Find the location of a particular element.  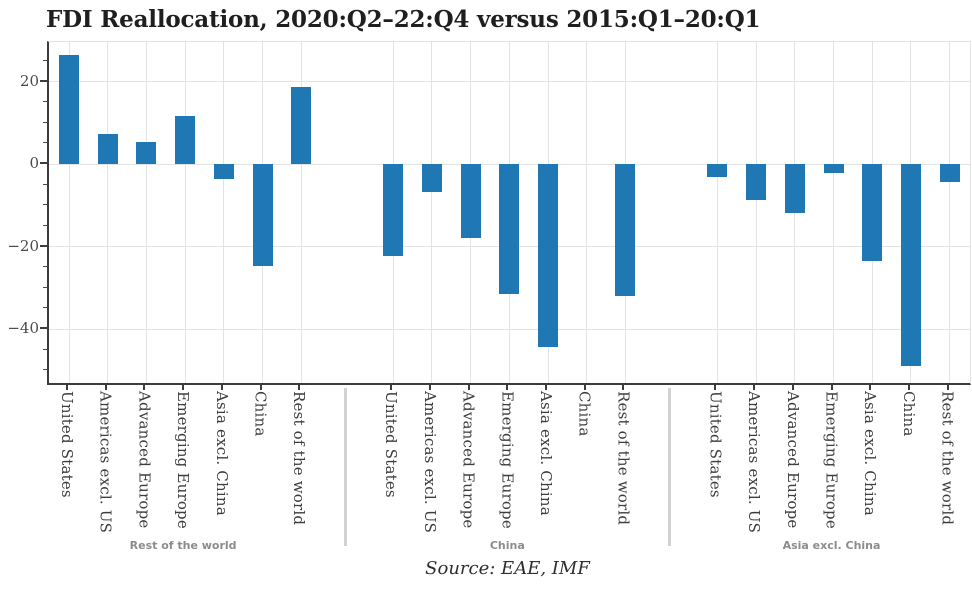

group-label: Rest of the world is located at coordinates (183, 545).